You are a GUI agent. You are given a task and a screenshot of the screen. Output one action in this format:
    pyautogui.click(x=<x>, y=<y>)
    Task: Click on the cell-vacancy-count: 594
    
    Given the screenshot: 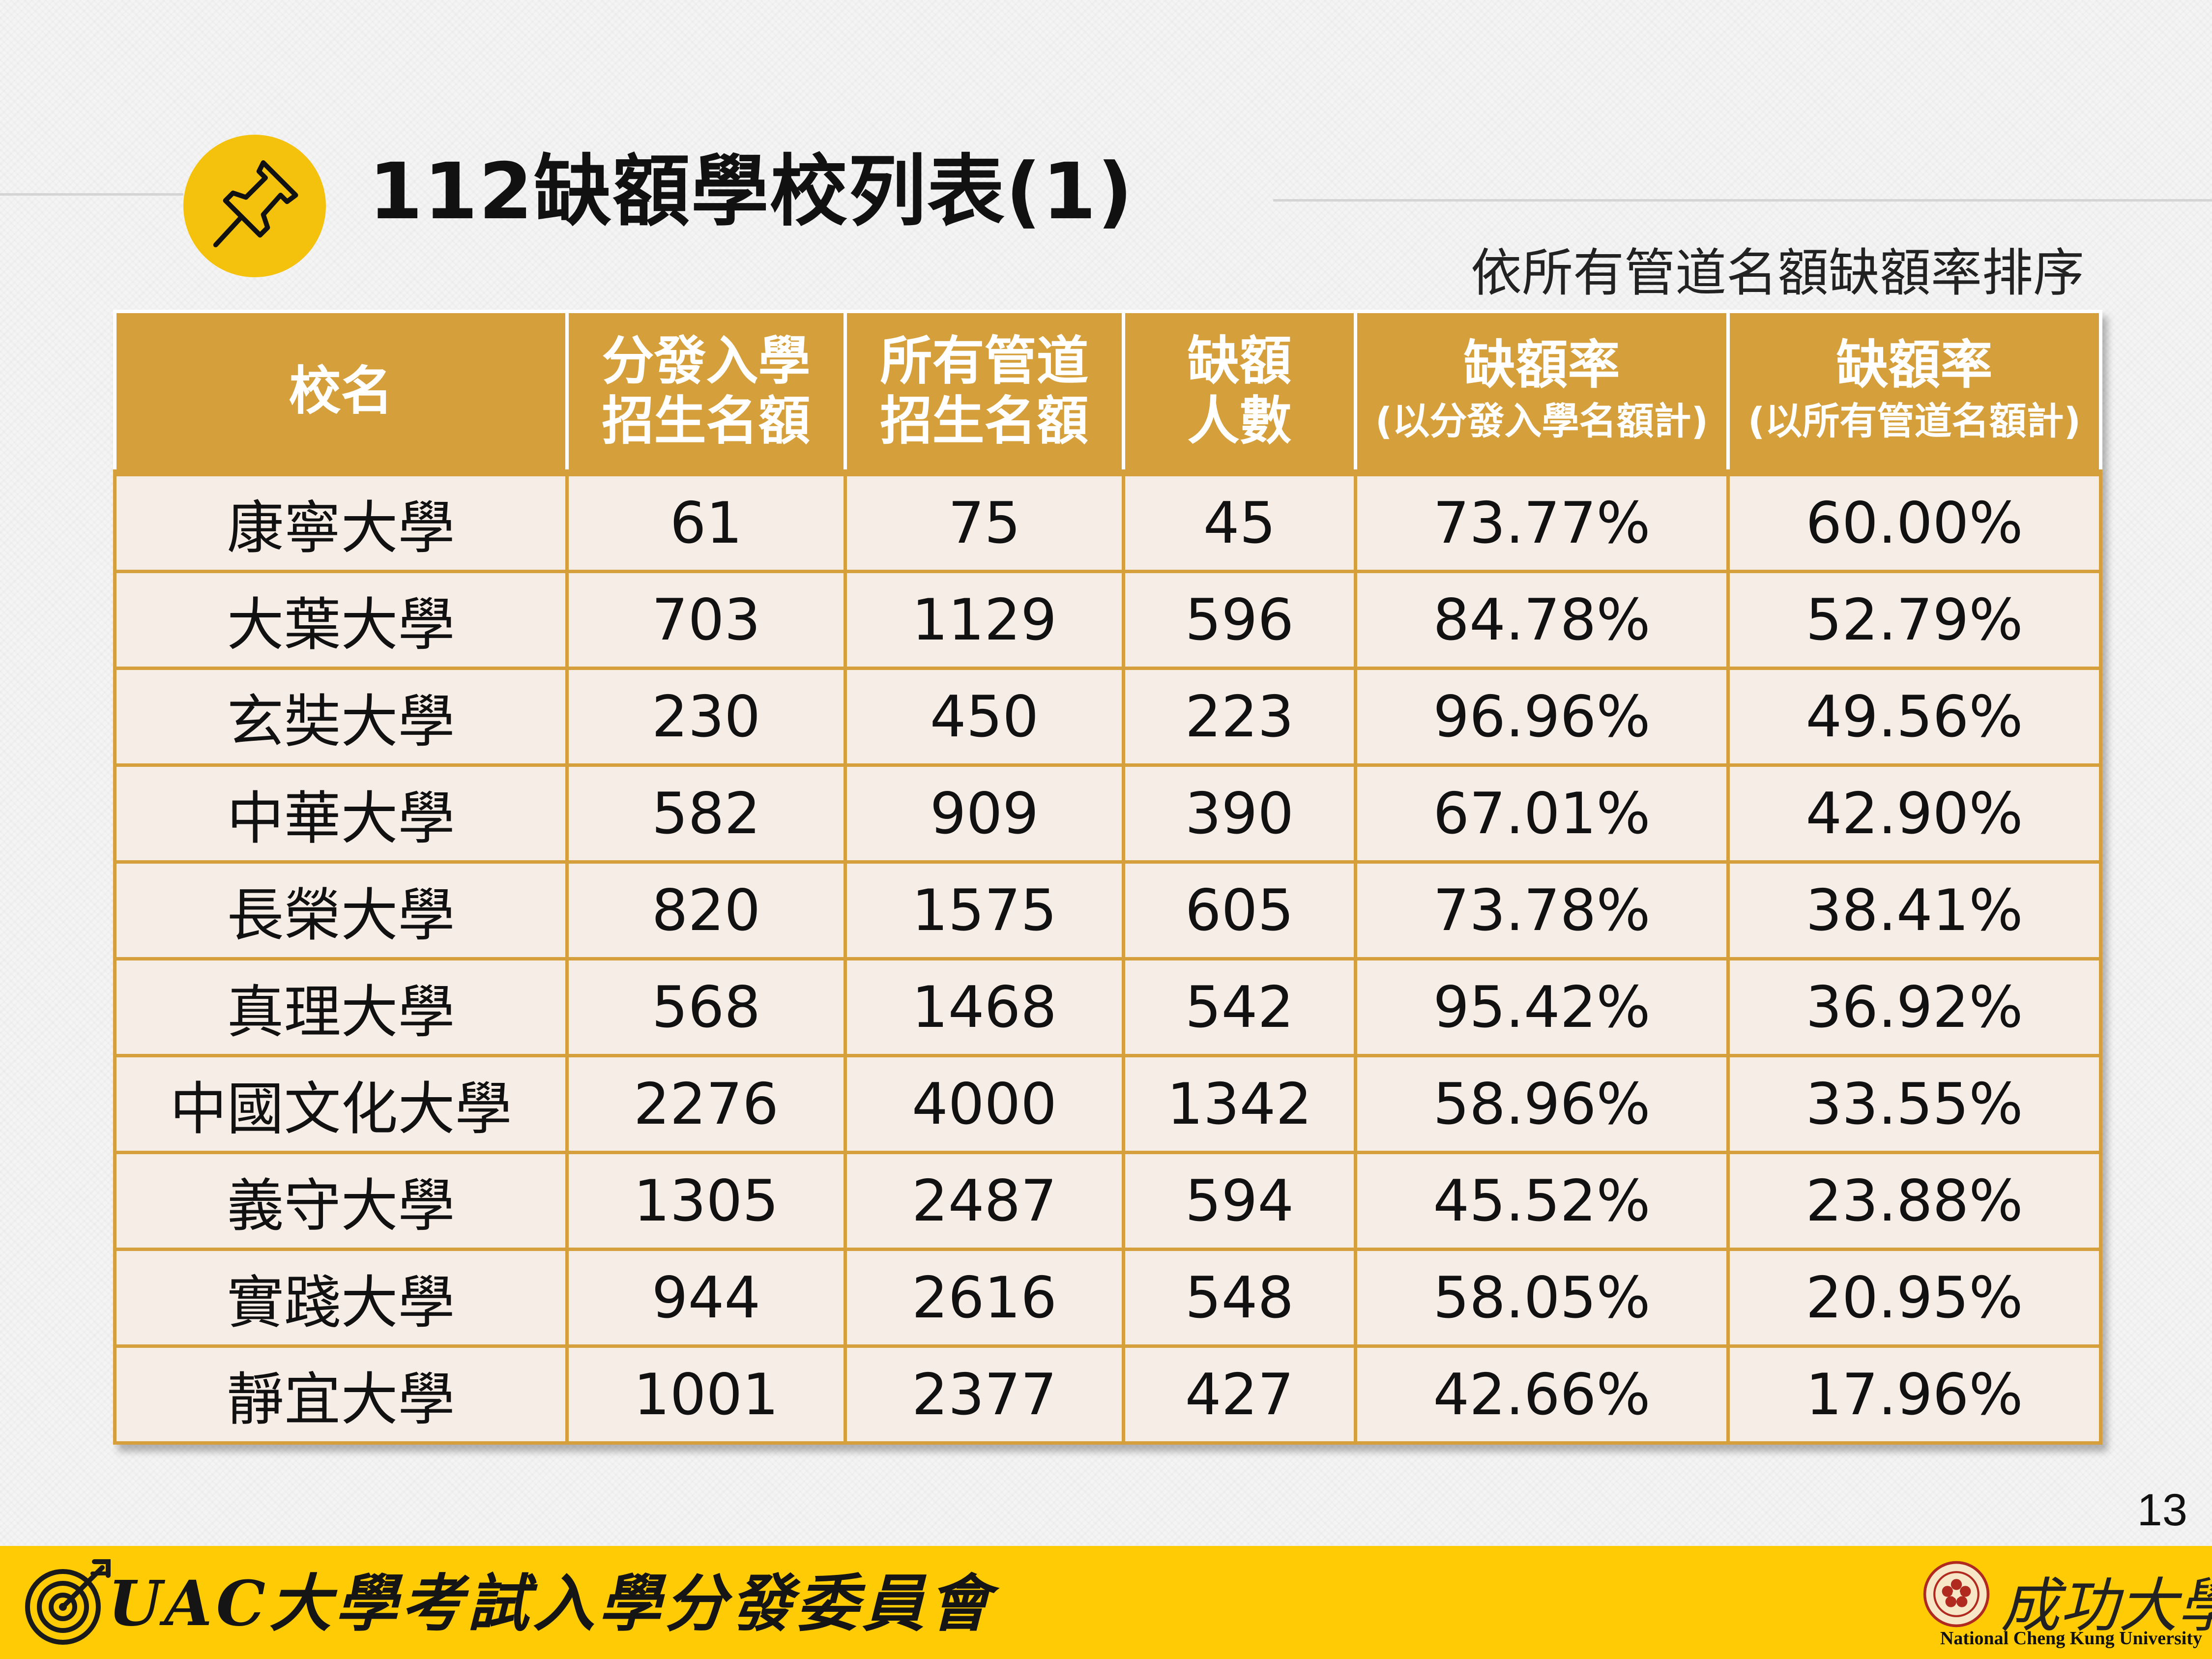 What is the action you would take?
    pyautogui.click(x=1240, y=1201)
    